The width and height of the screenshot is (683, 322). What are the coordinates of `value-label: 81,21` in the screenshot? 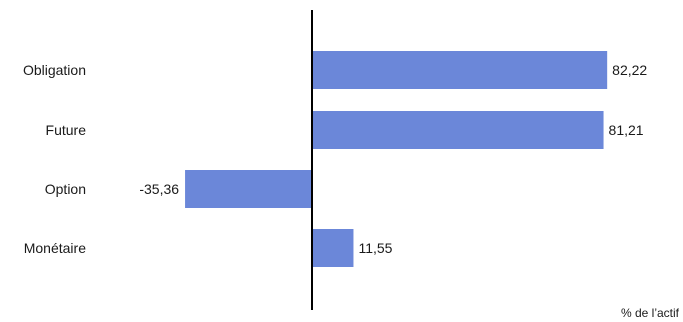 It's located at (626, 130).